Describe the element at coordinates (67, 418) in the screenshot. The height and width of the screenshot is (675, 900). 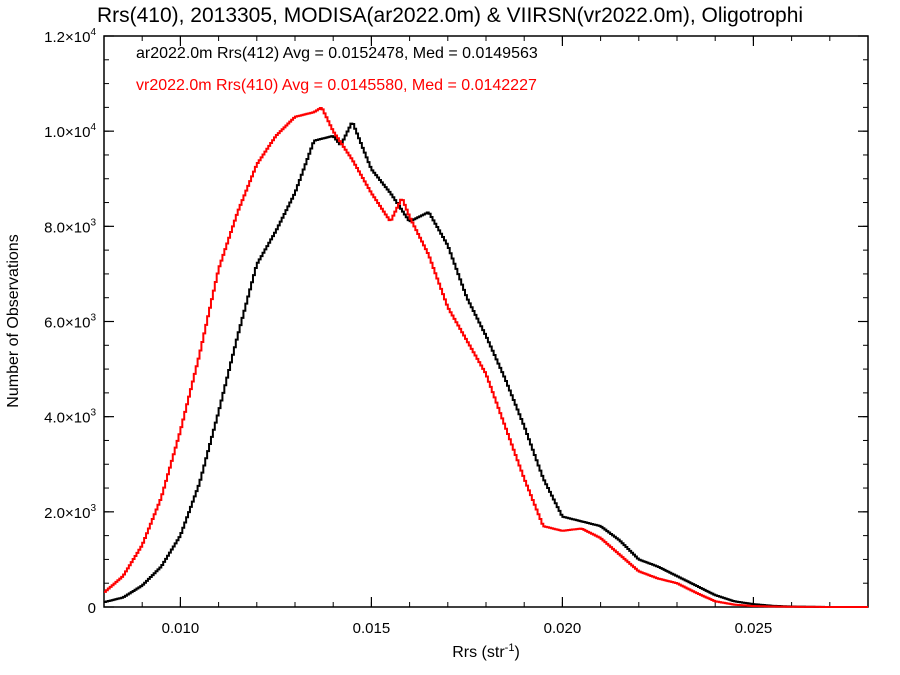
I see `y-tick-label-mantissa: 4.0×10` at that location.